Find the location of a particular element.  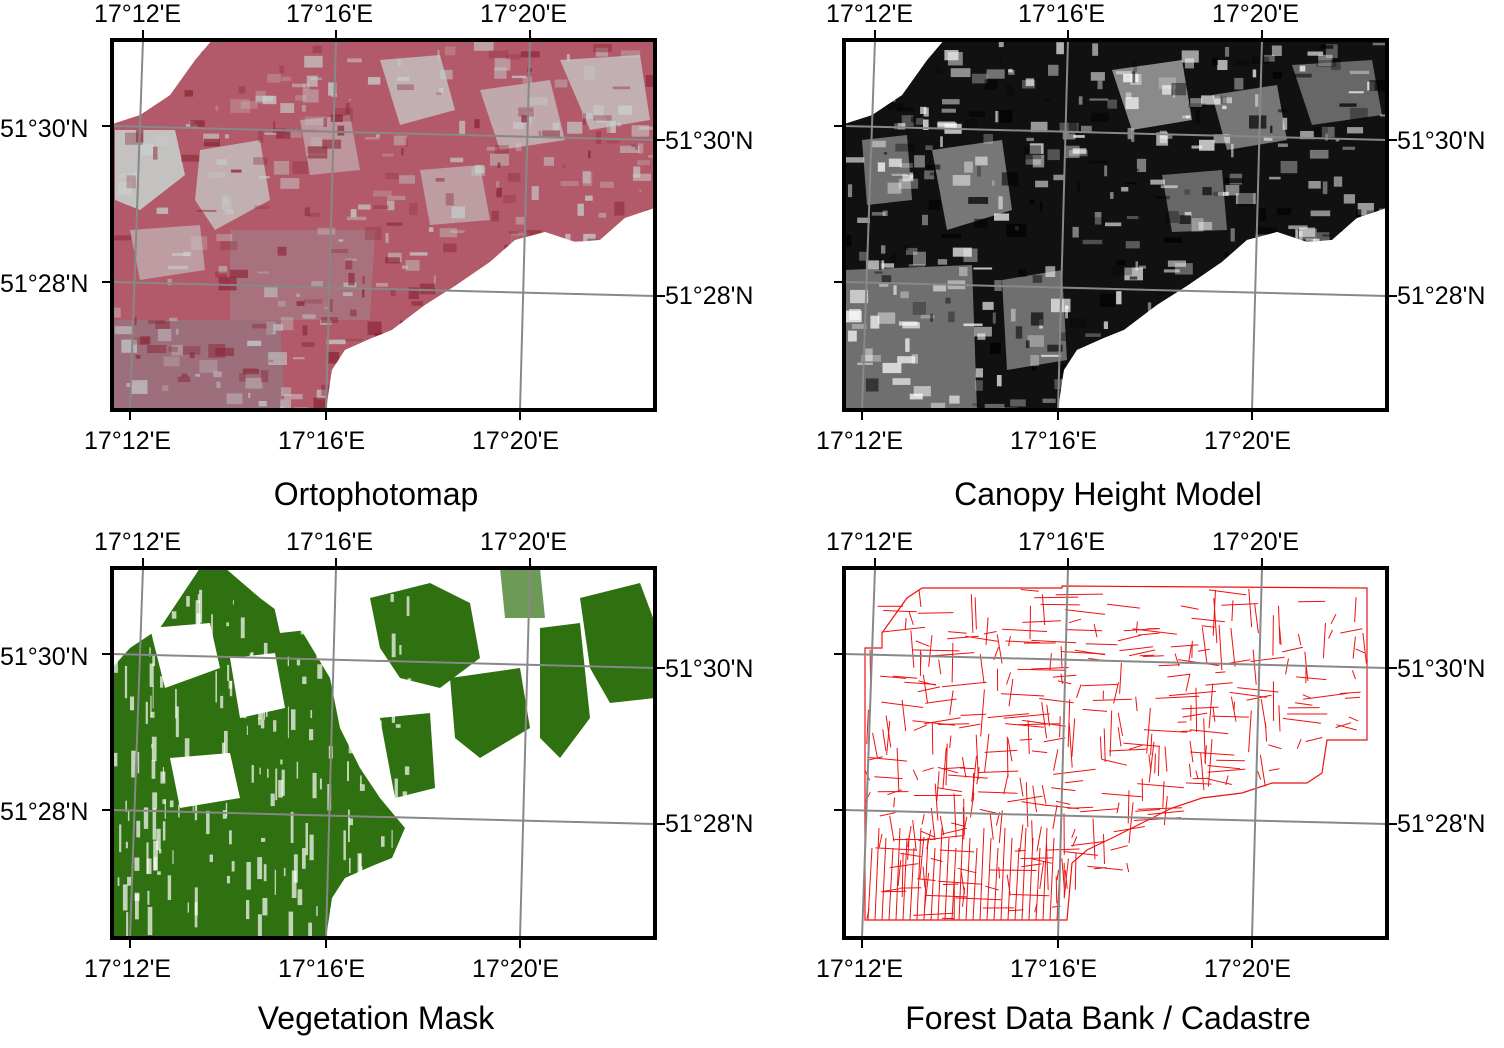

lat-label-left-2: 51°28'N is located at coordinates (44, 284).